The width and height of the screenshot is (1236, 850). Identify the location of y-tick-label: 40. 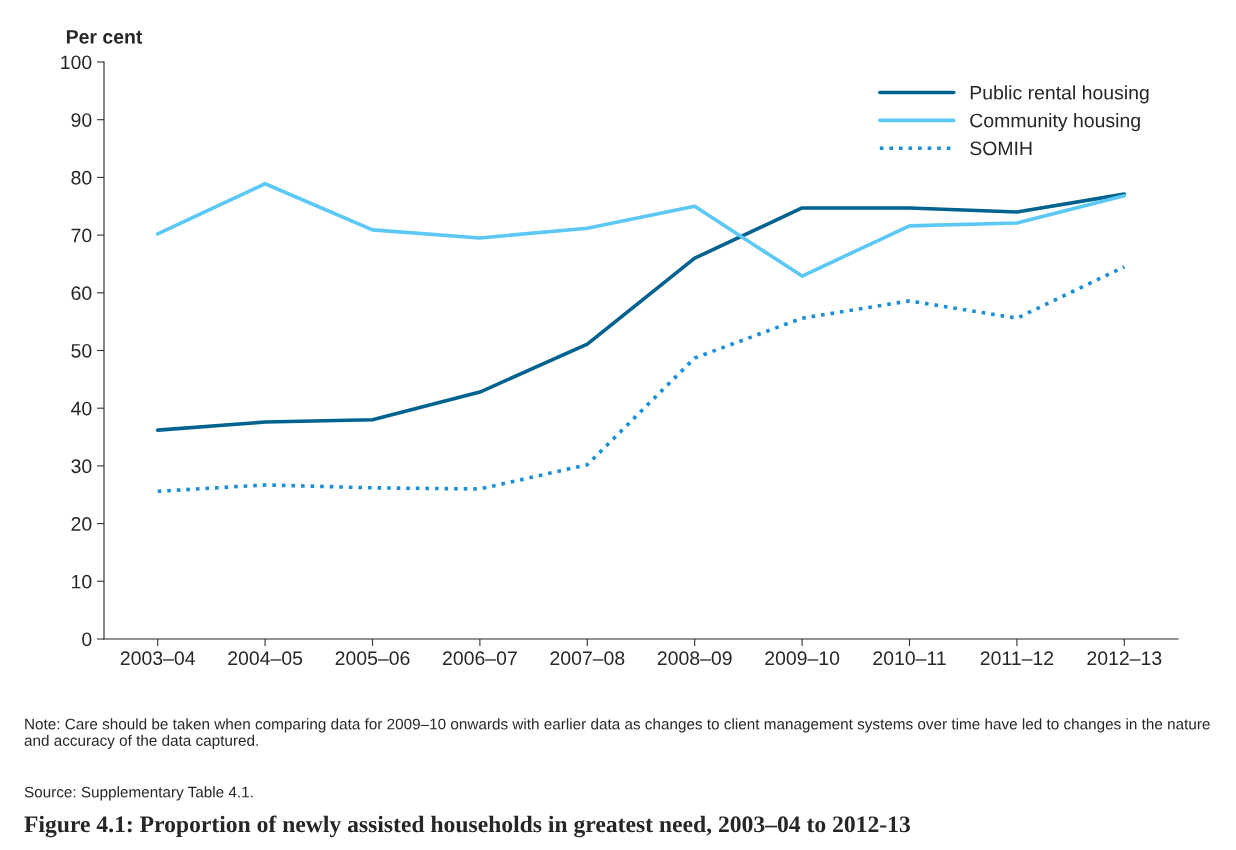
(81, 408).